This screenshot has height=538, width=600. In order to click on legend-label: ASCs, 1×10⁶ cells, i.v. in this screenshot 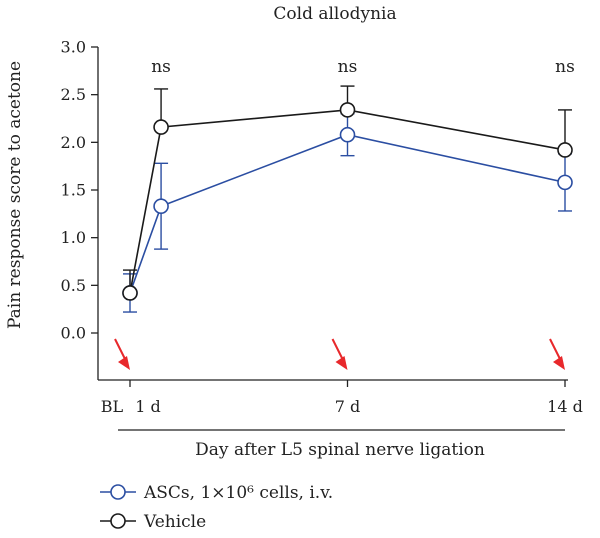, I will do `click(238, 493)`.